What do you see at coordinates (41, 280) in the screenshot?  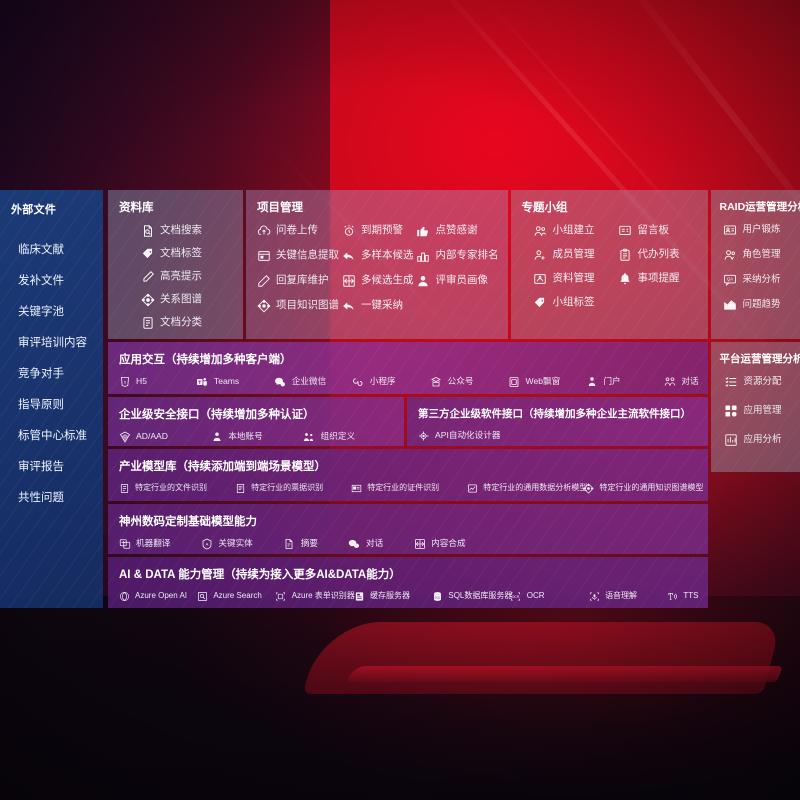 I see `sidebar-item-supplement-docs: 发补文件` at bounding box center [41, 280].